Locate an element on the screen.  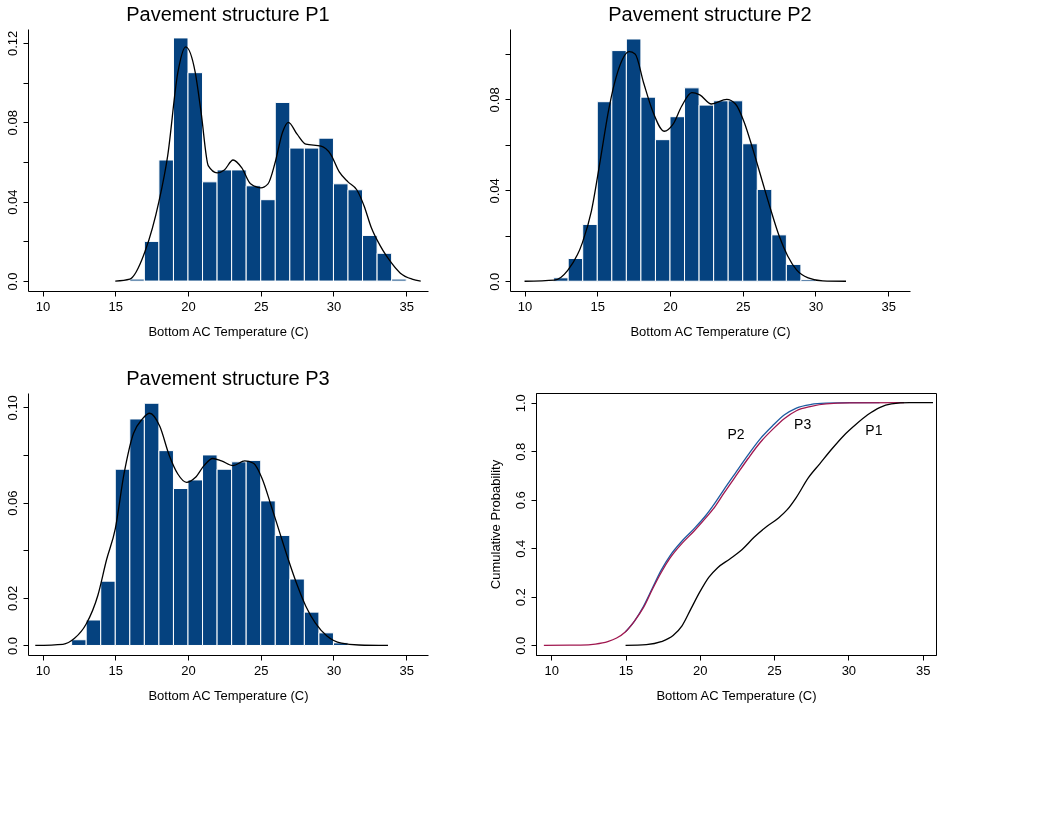
chart-title: Pavement structure P3 is located at coordinates (228, 378).